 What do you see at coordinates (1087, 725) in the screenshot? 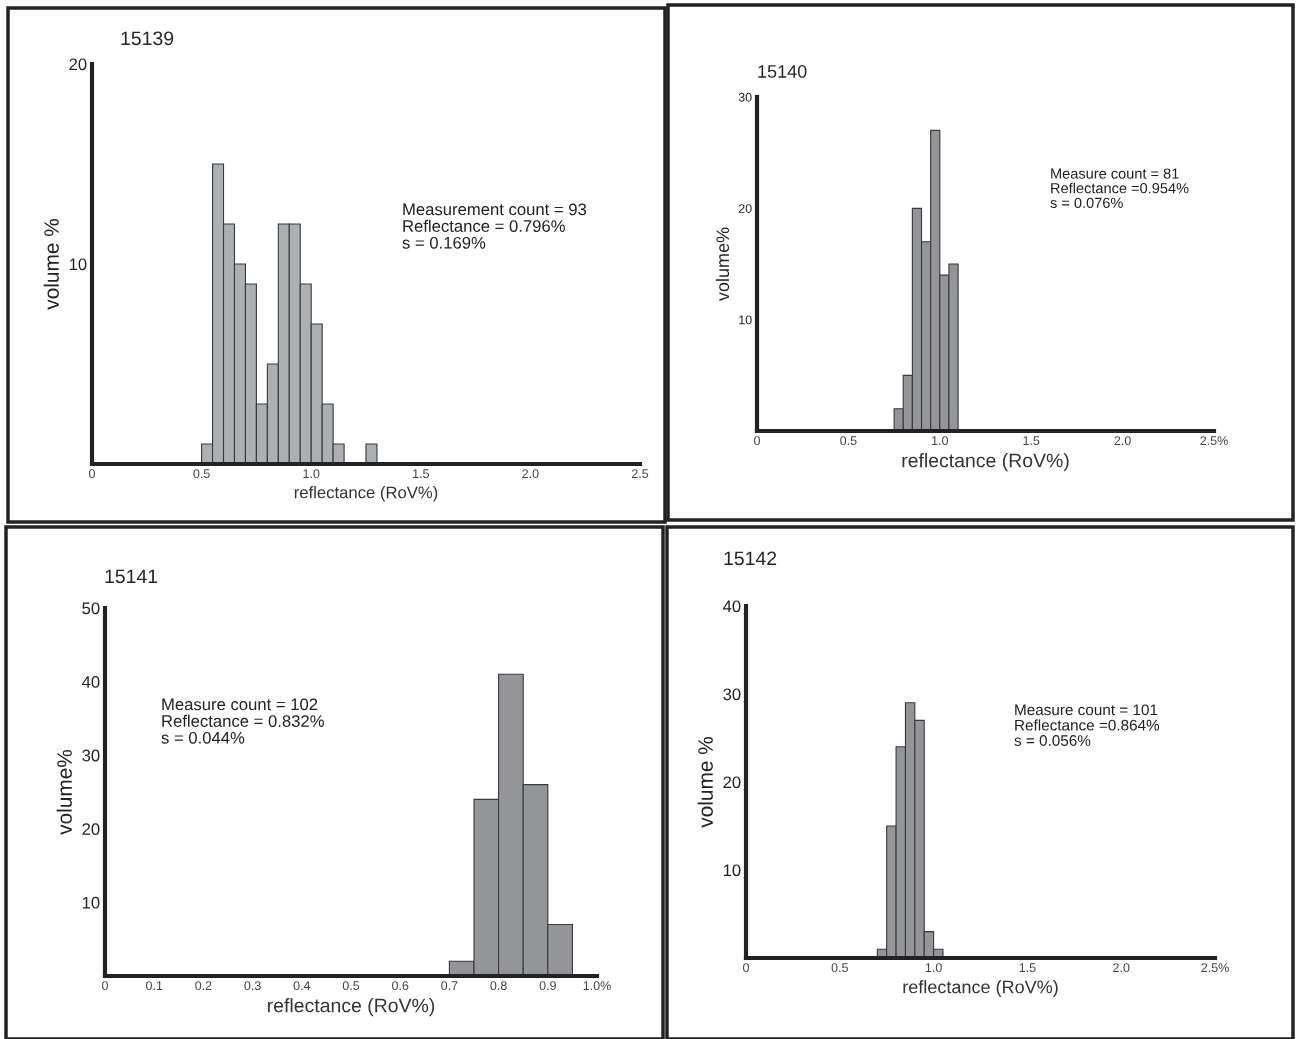
I see `annotation: Reflectance =0.864%` at bounding box center [1087, 725].